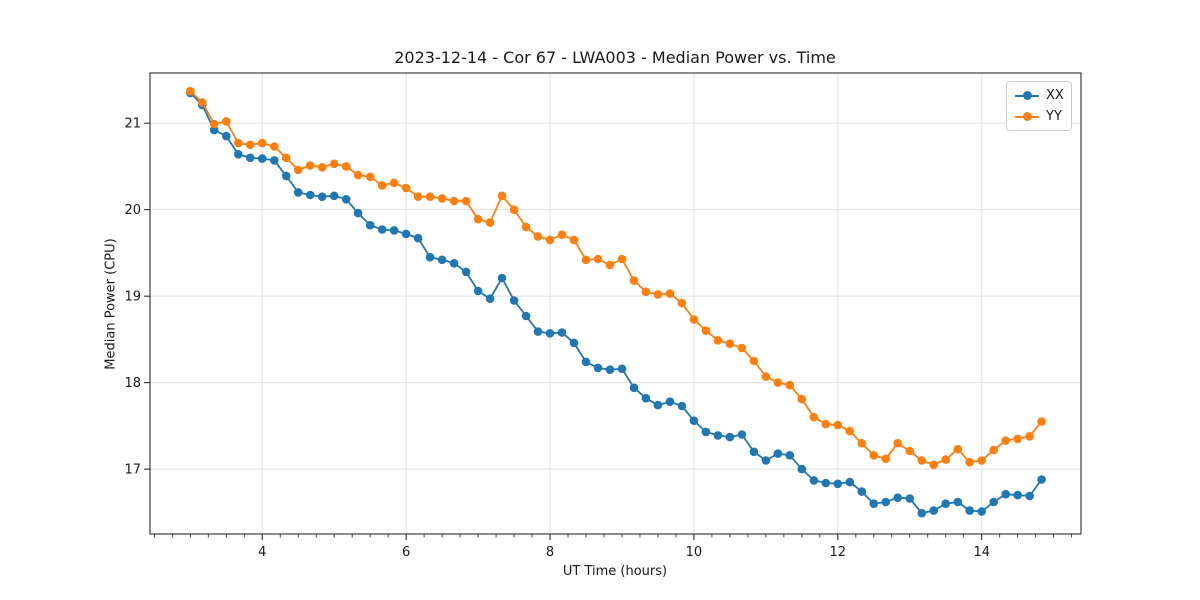 The width and height of the screenshot is (1200, 600). Describe the element at coordinates (132, 124) in the screenshot. I see `y-tick-label: 21` at that location.